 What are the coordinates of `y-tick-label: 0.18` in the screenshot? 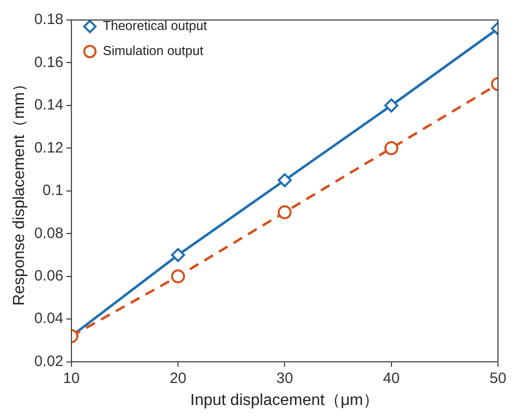 It's located at (49, 19).